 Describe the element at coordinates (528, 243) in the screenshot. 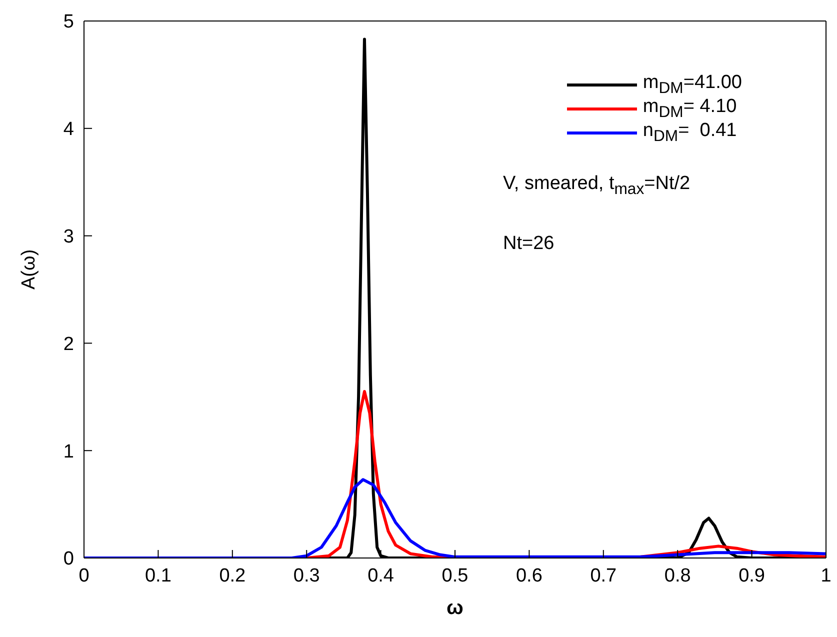

I see `annotation: Nt=26` at that location.